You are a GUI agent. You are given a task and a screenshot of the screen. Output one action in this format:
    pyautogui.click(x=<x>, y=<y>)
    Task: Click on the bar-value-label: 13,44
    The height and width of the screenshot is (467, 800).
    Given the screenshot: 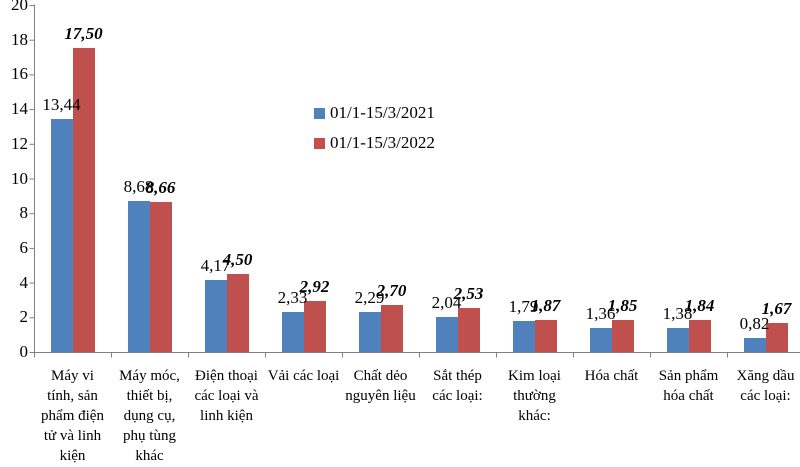 What is the action you would take?
    pyautogui.click(x=61, y=104)
    